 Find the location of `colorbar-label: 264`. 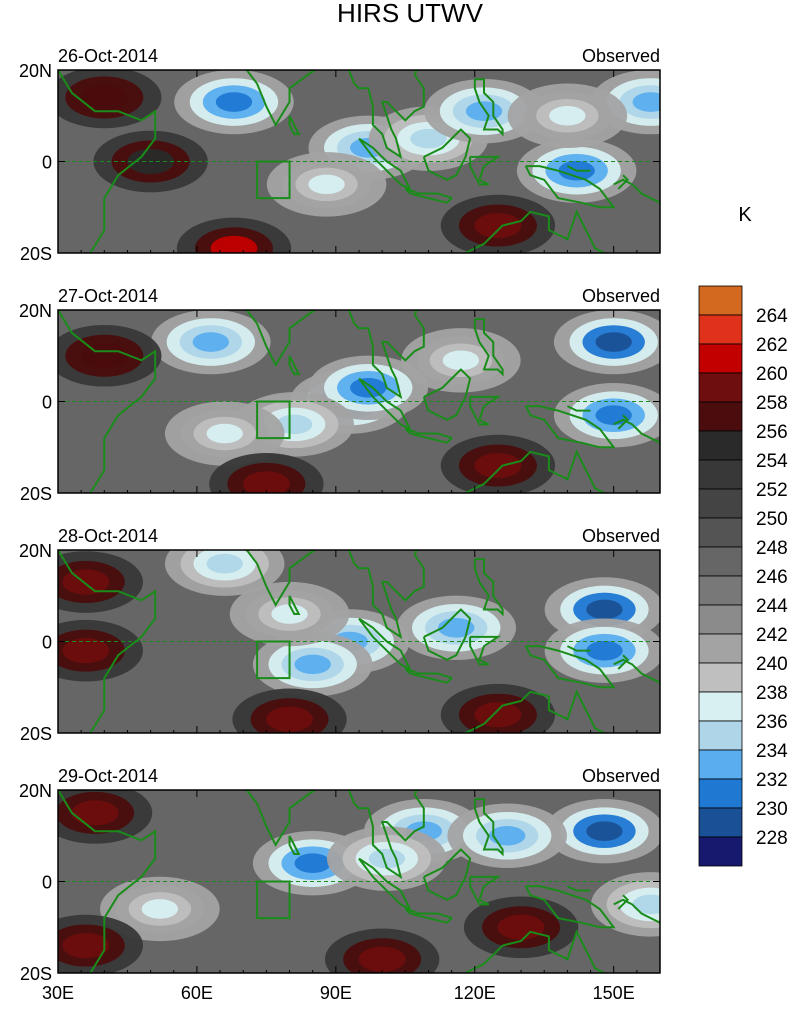

colorbar-label: 264 is located at coordinates (772, 316).